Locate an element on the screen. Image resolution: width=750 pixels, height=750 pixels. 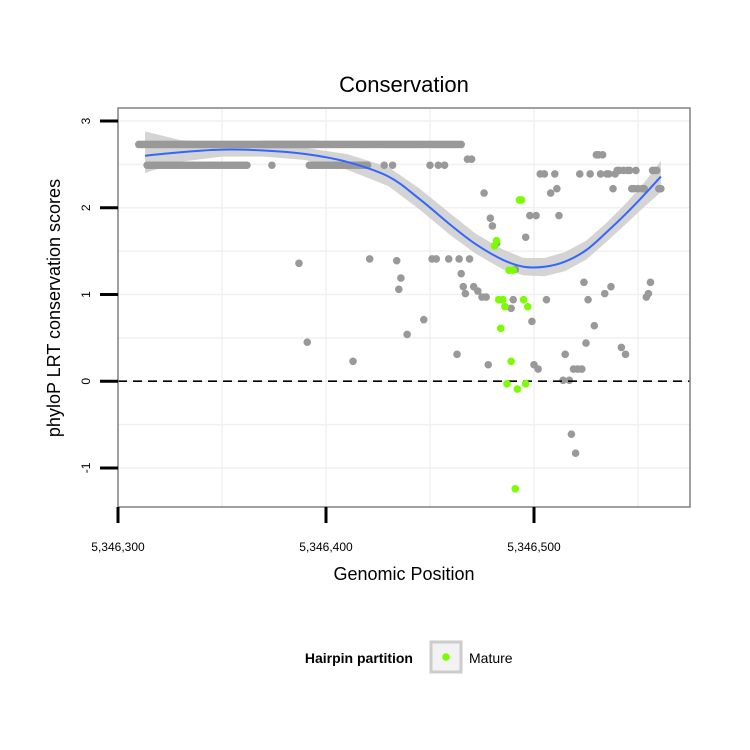
y-axis: -1 0 1 2 3 is located at coordinates (98, 295).